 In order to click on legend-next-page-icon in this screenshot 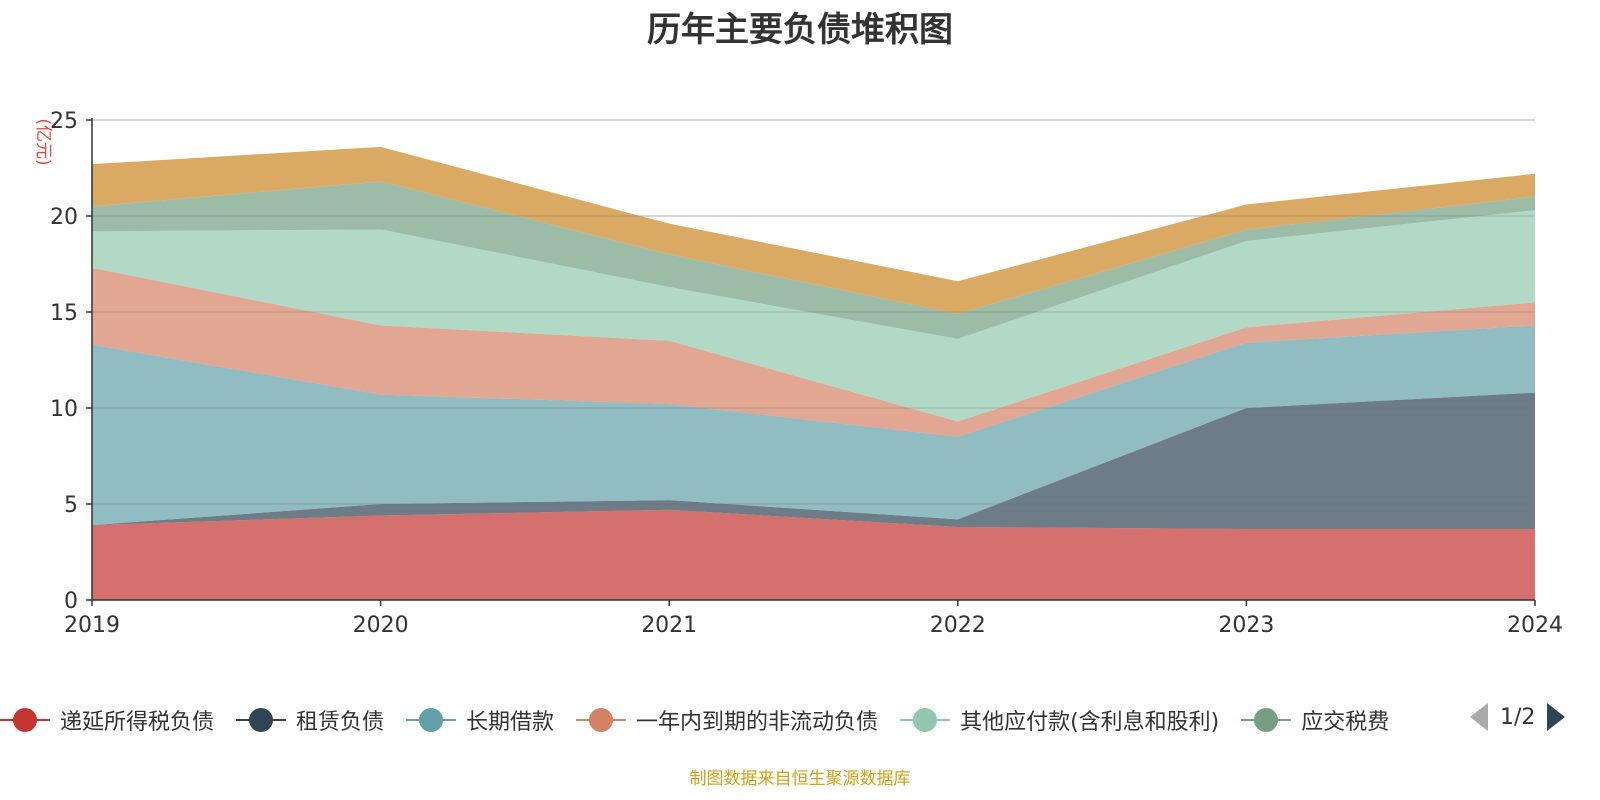, I will do `click(1556, 717)`.